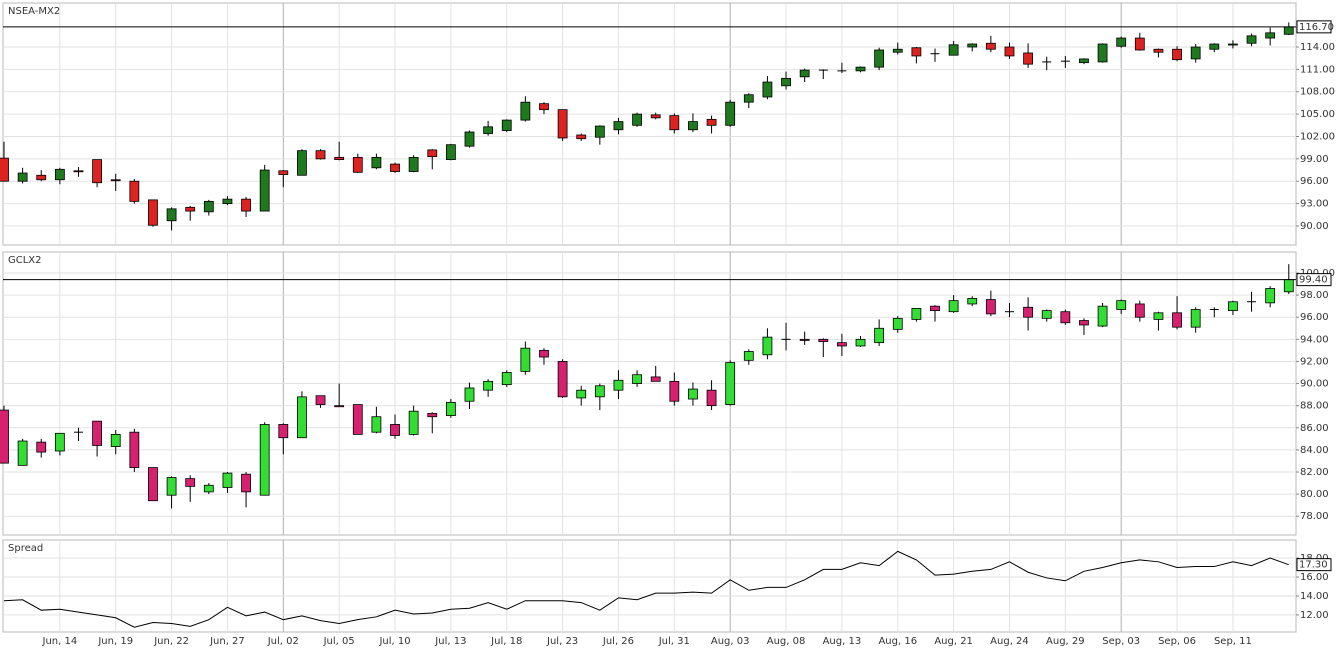  I want to click on x-tick-label: Sep, 06, so click(1177, 641).